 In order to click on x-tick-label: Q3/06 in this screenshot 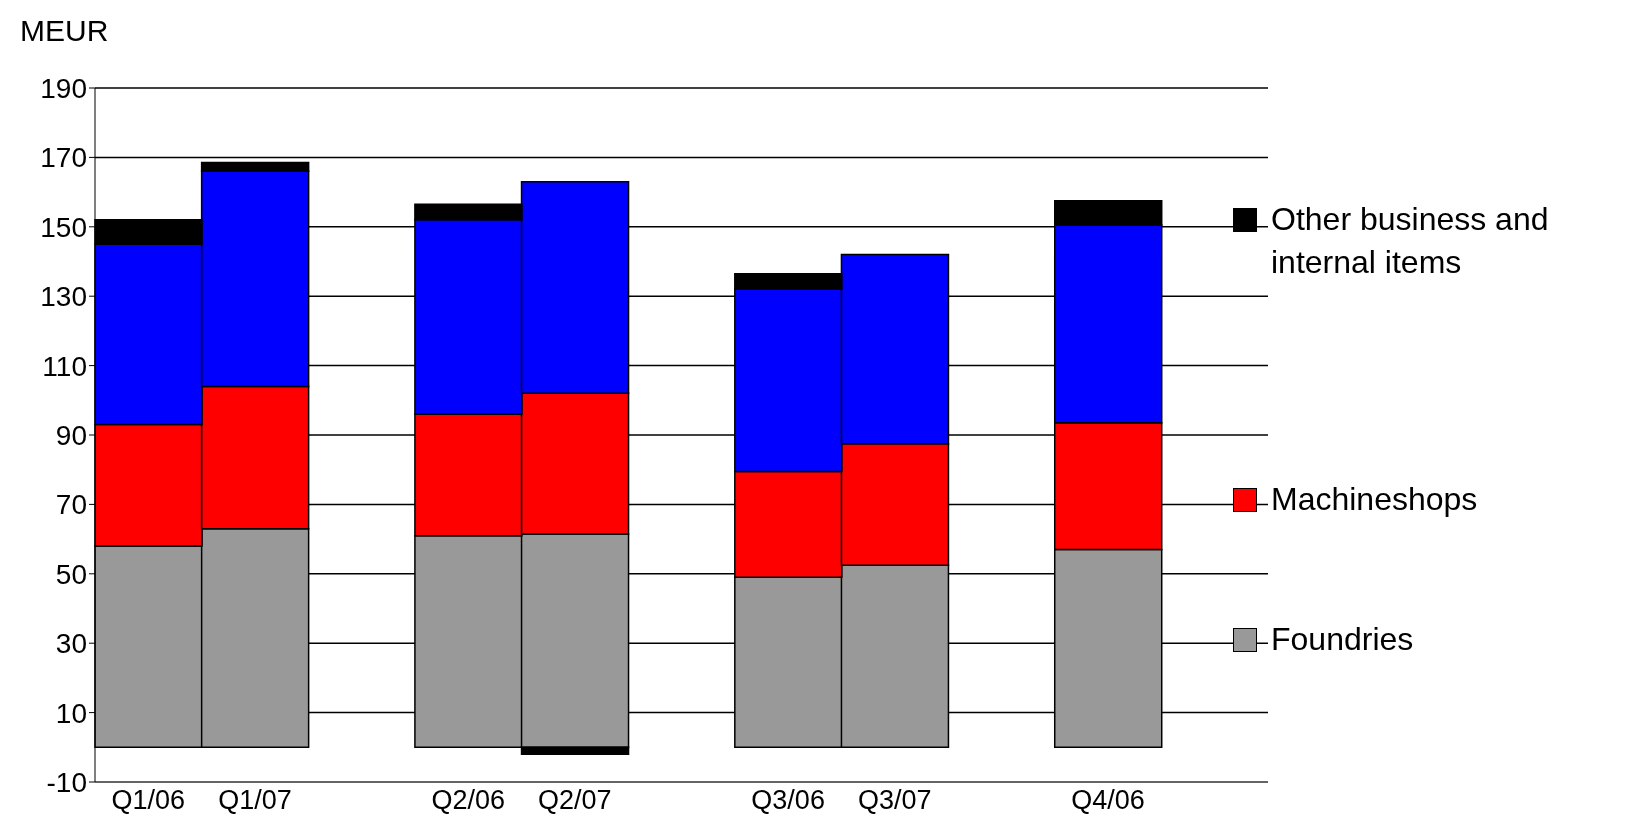, I will do `click(788, 800)`.